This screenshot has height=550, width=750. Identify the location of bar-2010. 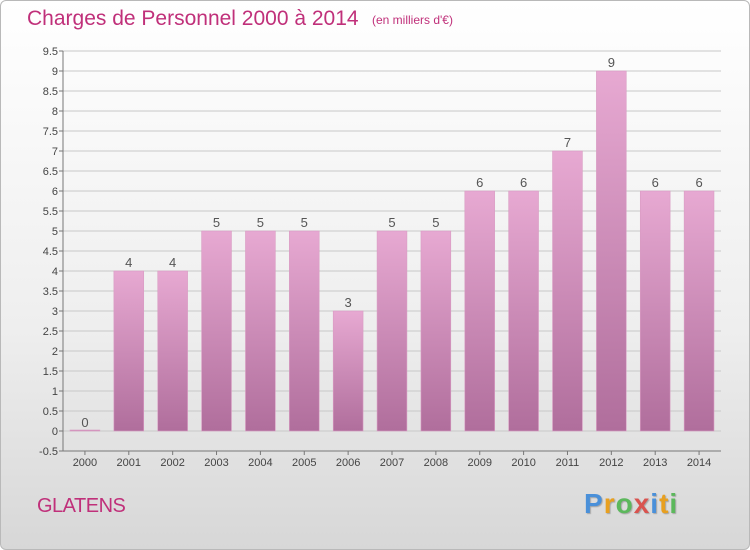
(523, 311).